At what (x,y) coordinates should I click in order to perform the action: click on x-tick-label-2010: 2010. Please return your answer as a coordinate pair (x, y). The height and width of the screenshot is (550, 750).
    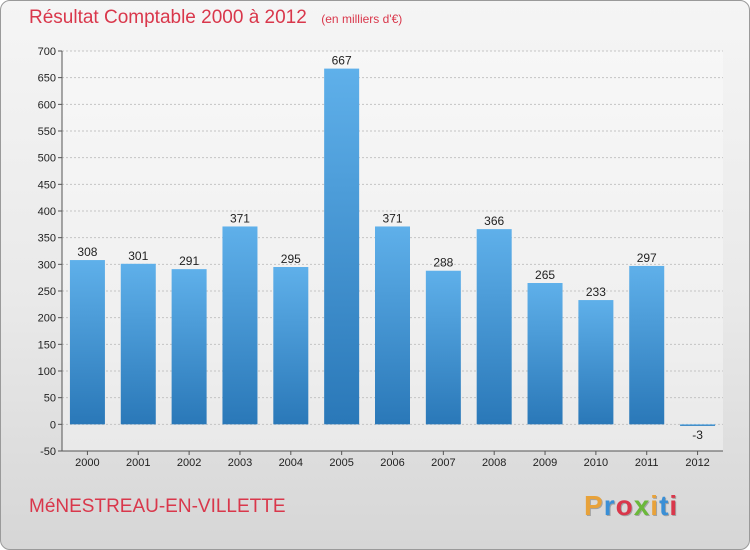
    Looking at the image, I should click on (596, 463).